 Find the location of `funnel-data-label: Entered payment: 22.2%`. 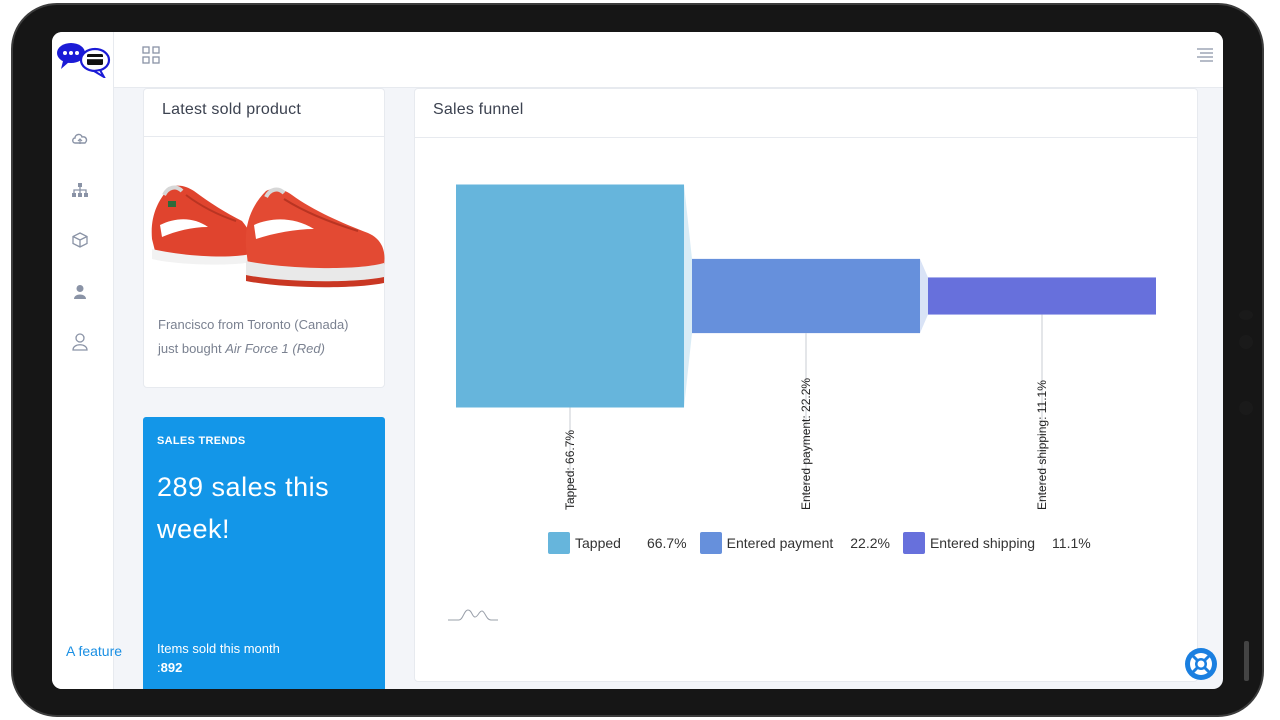

funnel-data-label: Entered payment: 22.2% is located at coordinates (806, 444).